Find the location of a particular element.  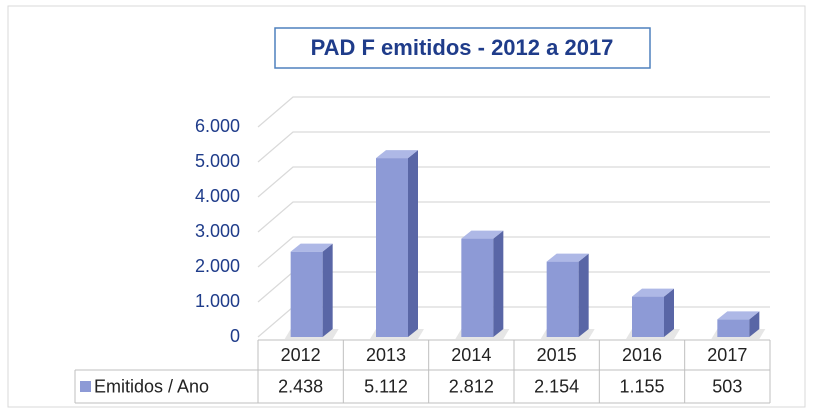

x-tick-label: 2017 is located at coordinates (727, 355).